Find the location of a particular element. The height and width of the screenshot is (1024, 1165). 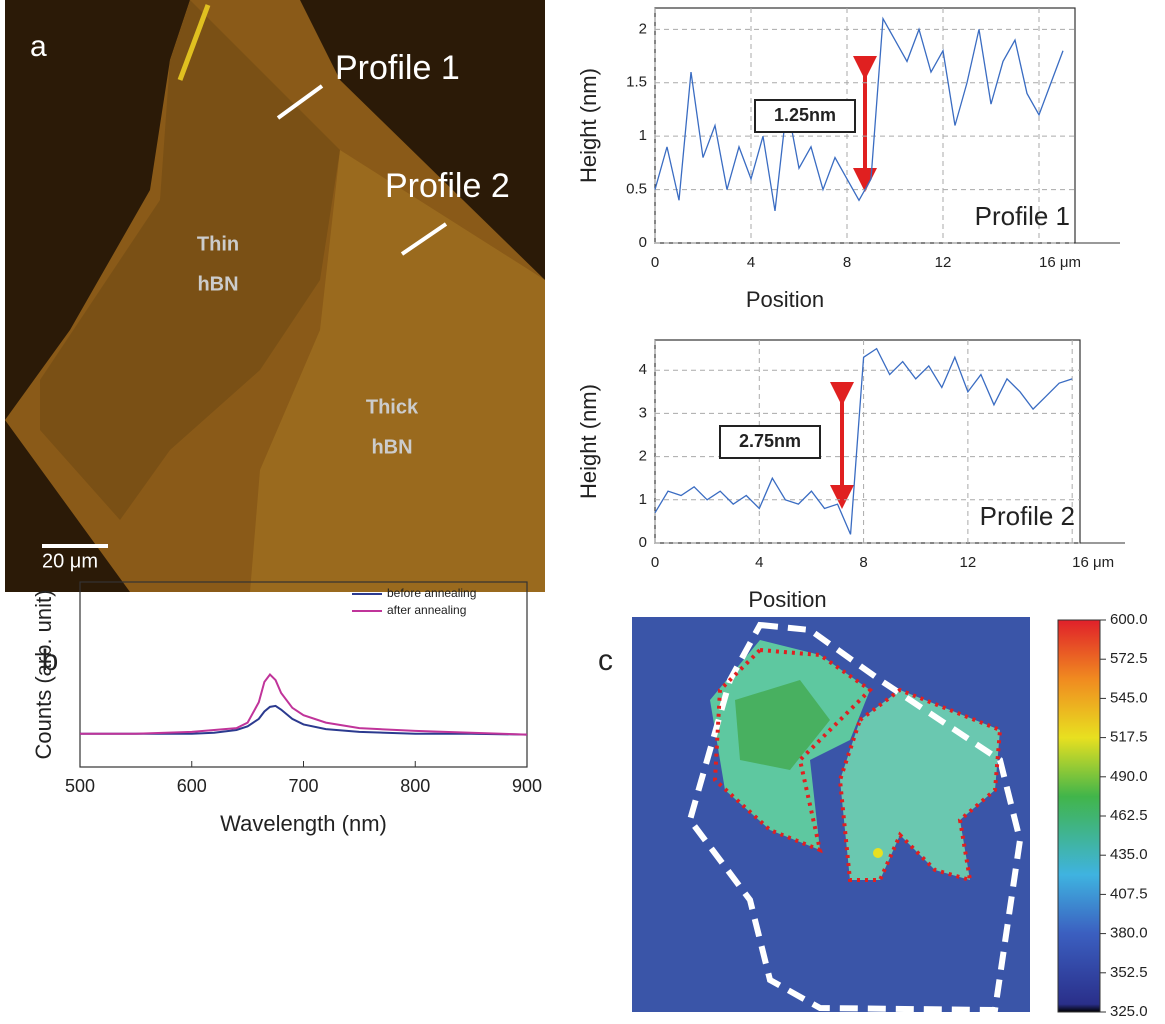

x-tick-label: 500 is located at coordinates (80, 786).